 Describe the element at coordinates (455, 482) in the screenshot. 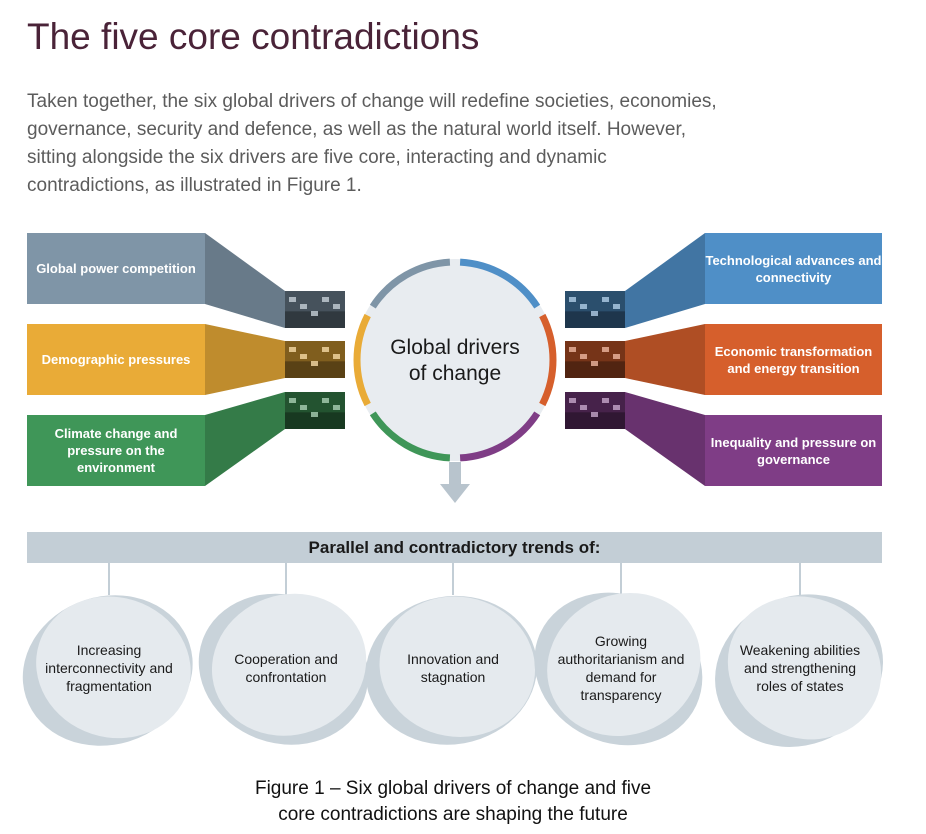

I see `down-arrow-icon` at that location.